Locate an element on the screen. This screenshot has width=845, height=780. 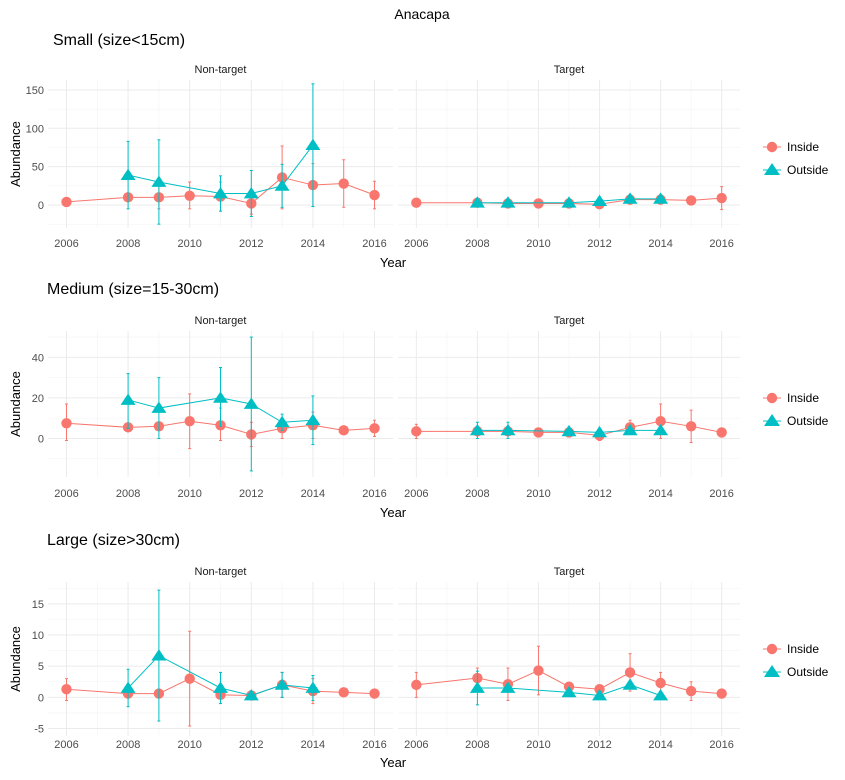
y-tick-label: 50 is located at coordinates (38, 168).